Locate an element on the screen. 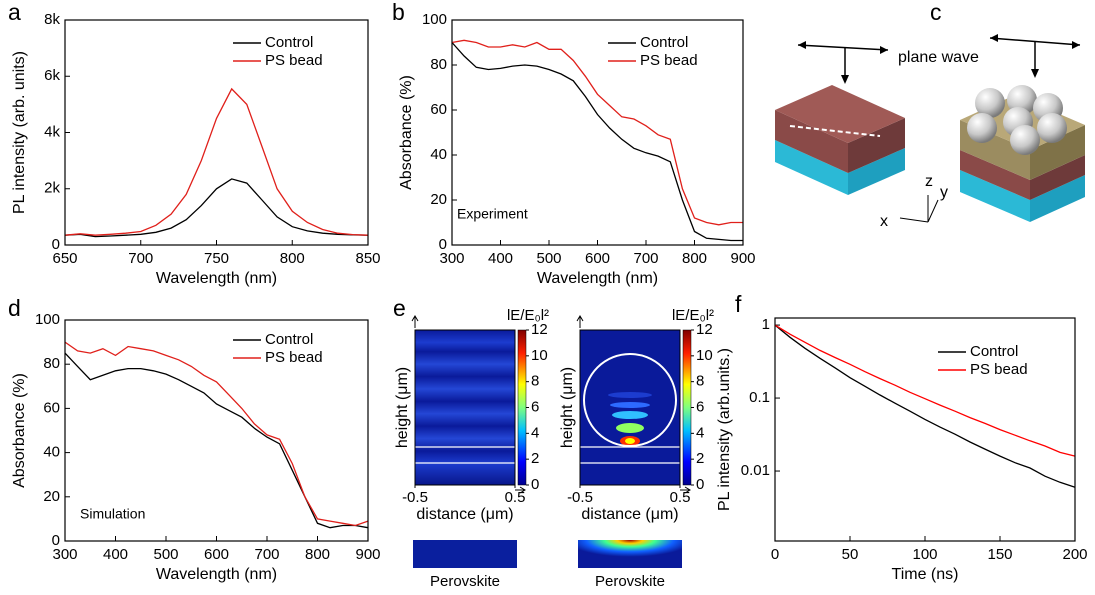 This screenshot has width=1095, height=595. y-tick-label: 4k is located at coordinates (52, 131).